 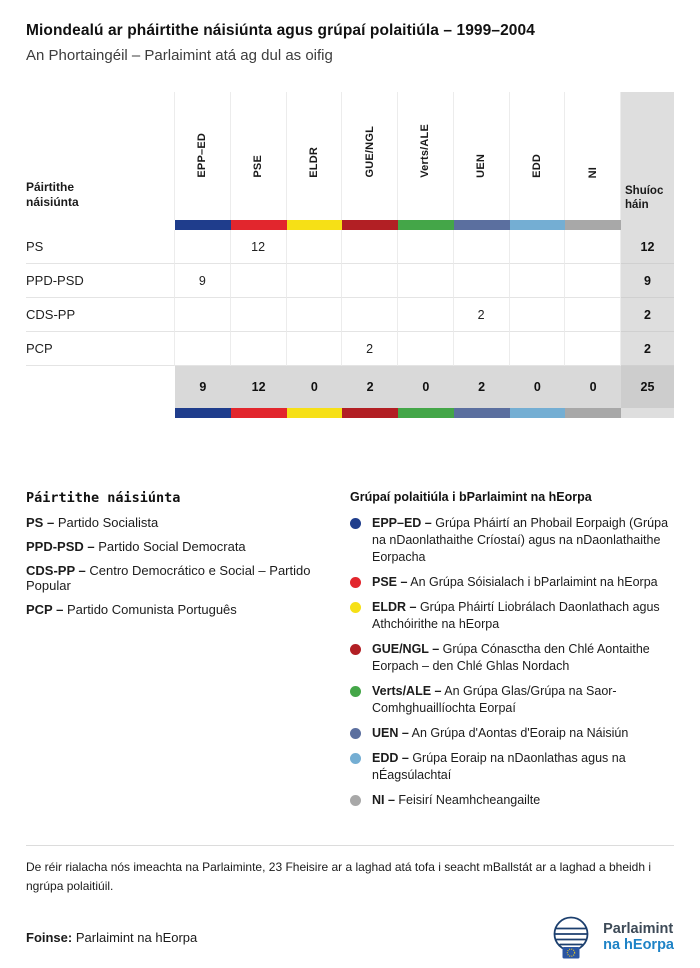 What do you see at coordinates (571, 937) in the screenshot?
I see `european-parliament-logo` at bounding box center [571, 937].